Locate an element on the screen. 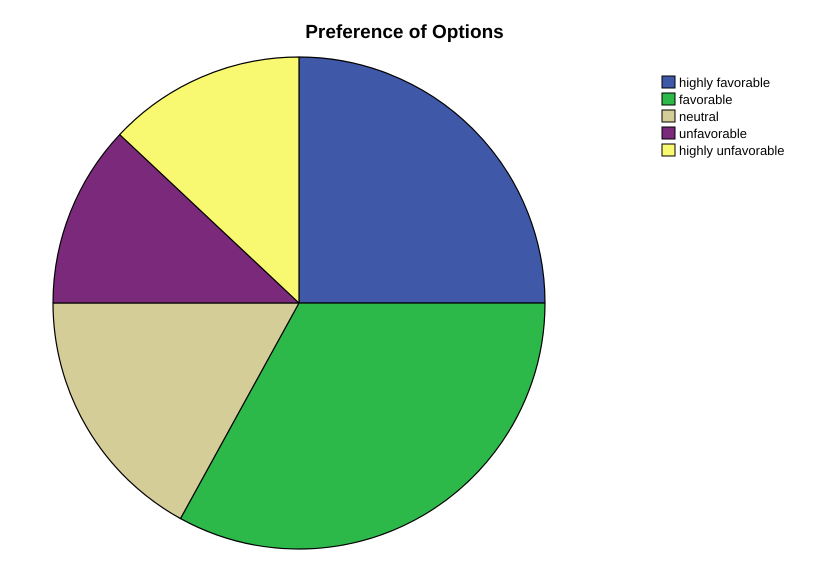 The width and height of the screenshot is (813, 563). chart-title: Preference of Options is located at coordinates (404, 32).